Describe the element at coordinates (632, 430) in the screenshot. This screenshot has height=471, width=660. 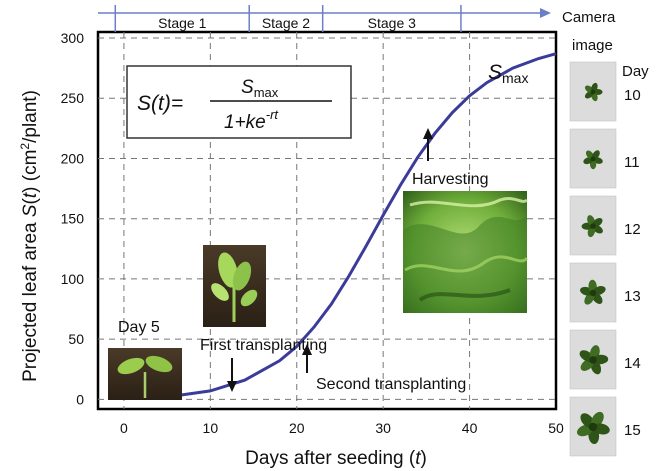
I see `day-number: 15` at that location.